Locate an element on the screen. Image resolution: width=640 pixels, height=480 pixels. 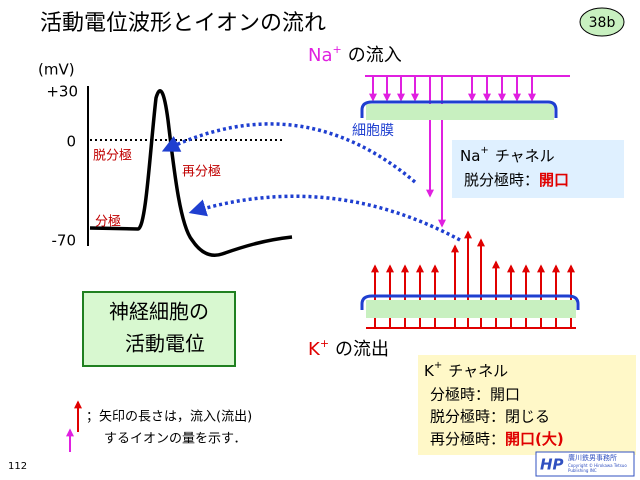
phase-label: 再分極 is located at coordinates (201, 172).